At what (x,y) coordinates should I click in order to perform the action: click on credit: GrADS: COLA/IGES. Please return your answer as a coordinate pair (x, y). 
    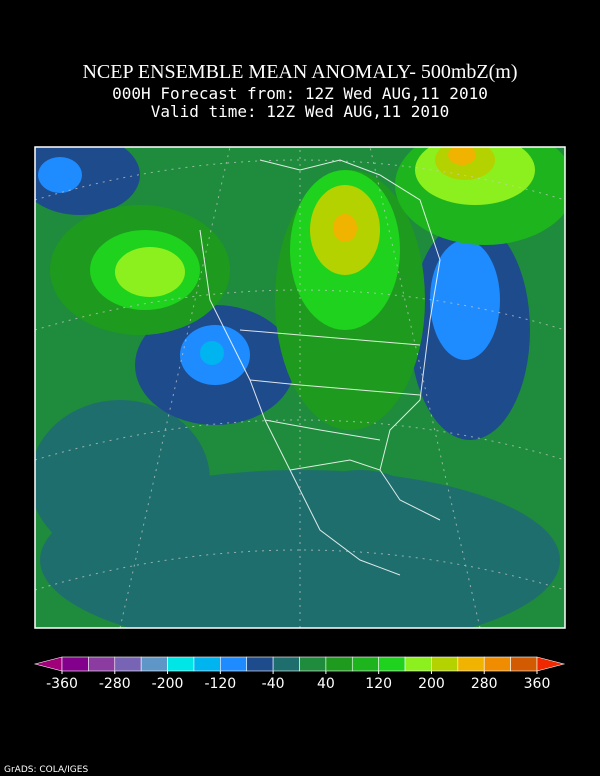
    Looking at the image, I should click on (46, 770).